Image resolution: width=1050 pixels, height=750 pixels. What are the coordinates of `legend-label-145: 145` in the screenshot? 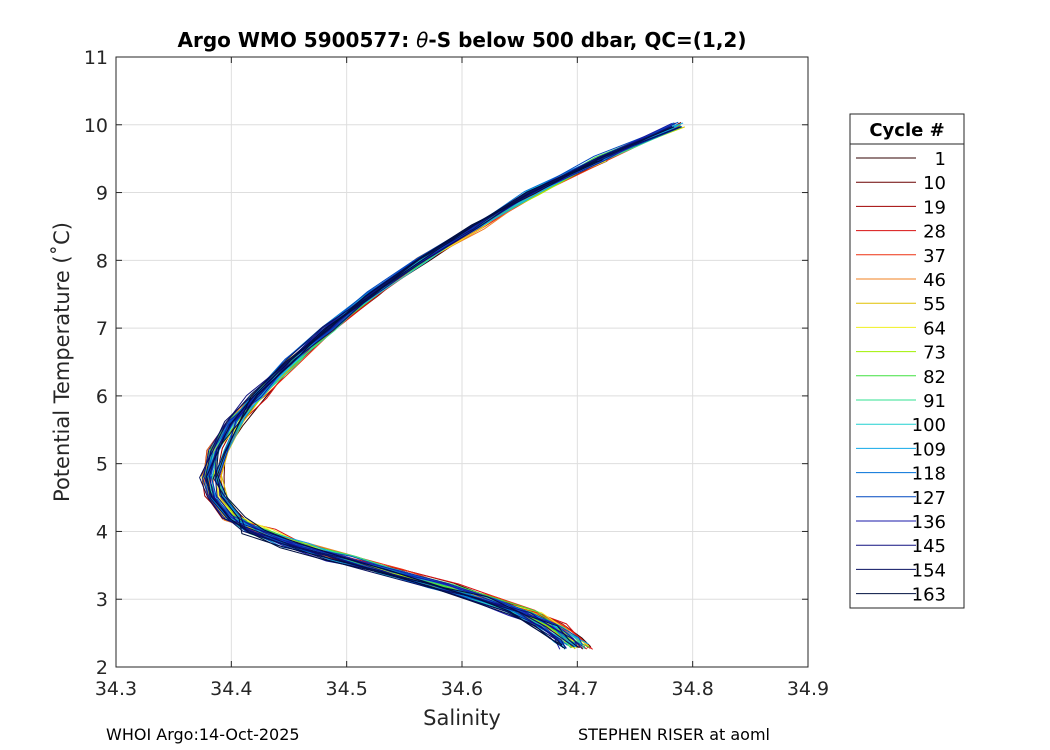 It's located at (929, 546).